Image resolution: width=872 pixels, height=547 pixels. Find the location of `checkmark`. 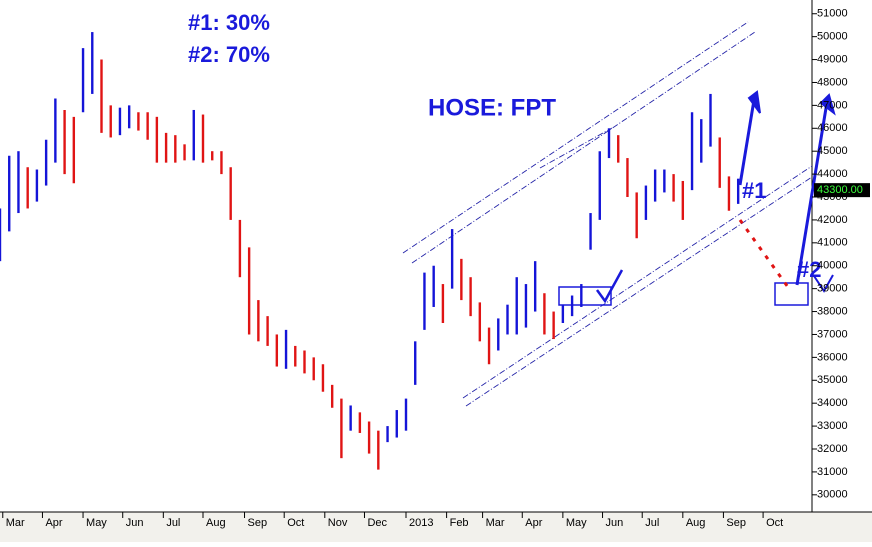

checkmark is located at coordinates (609, 286).